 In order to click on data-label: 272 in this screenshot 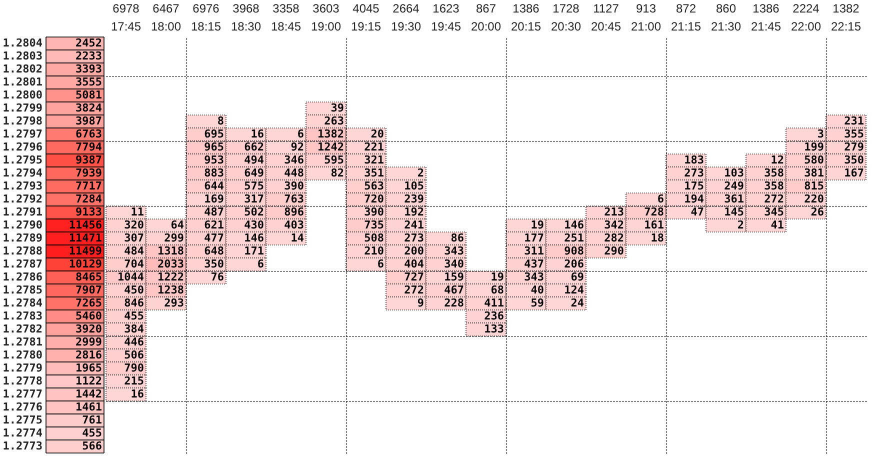, I will do `click(774, 199)`.